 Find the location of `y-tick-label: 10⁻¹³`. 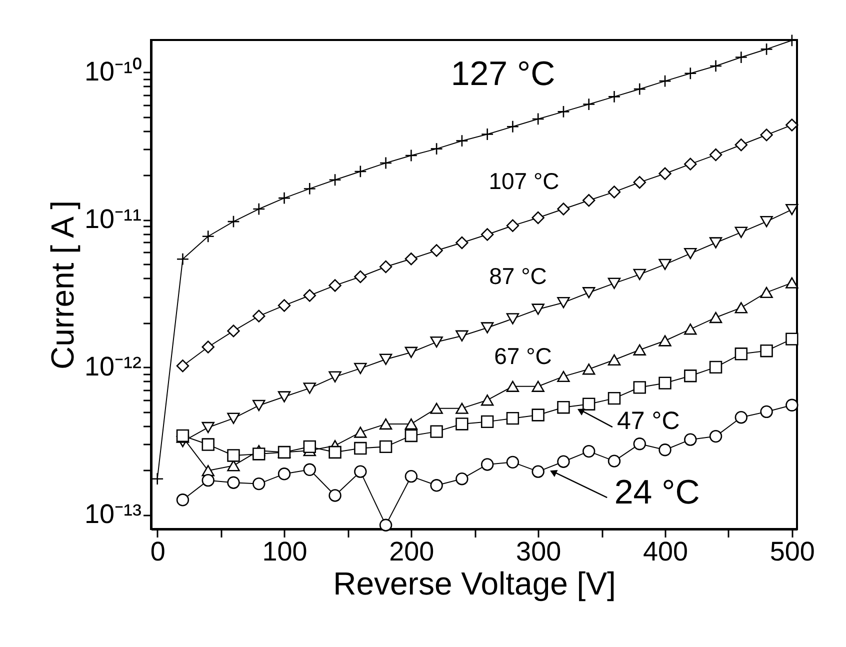

y-tick-label: 10⁻¹³ is located at coordinates (113, 514).